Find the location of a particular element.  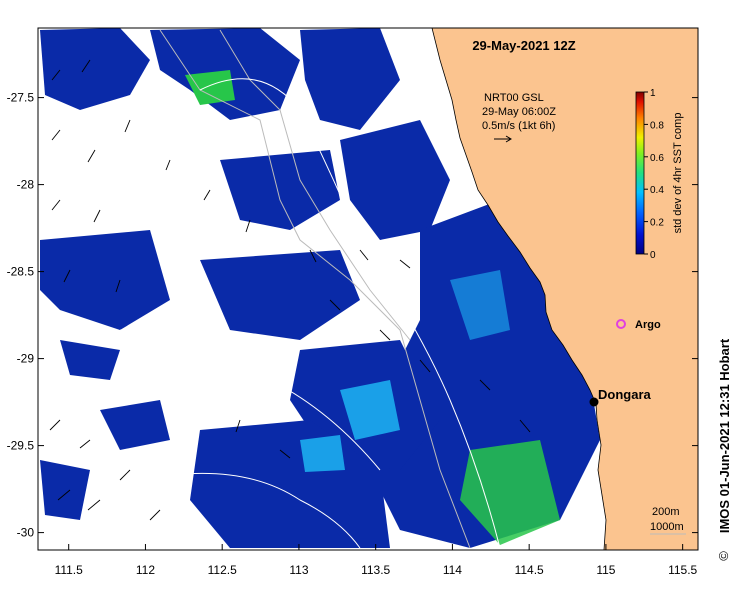

y-tick-label: -29 is located at coordinates (26, 359).